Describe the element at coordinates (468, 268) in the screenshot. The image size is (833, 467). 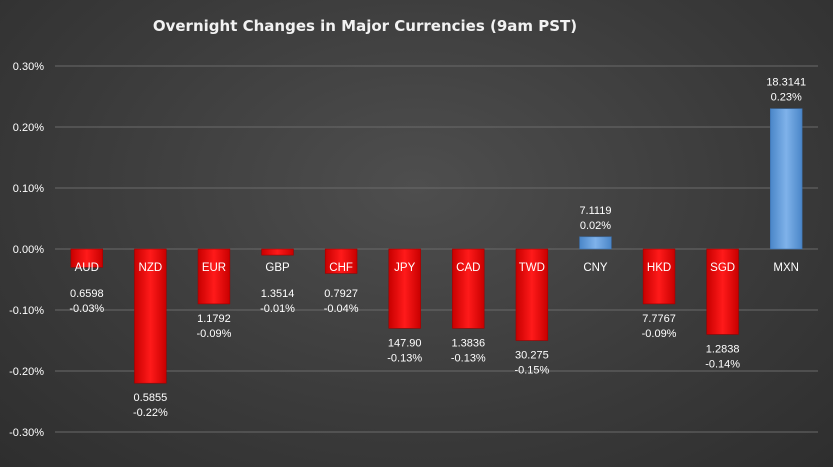
I see `category-label: CAD` at that location.